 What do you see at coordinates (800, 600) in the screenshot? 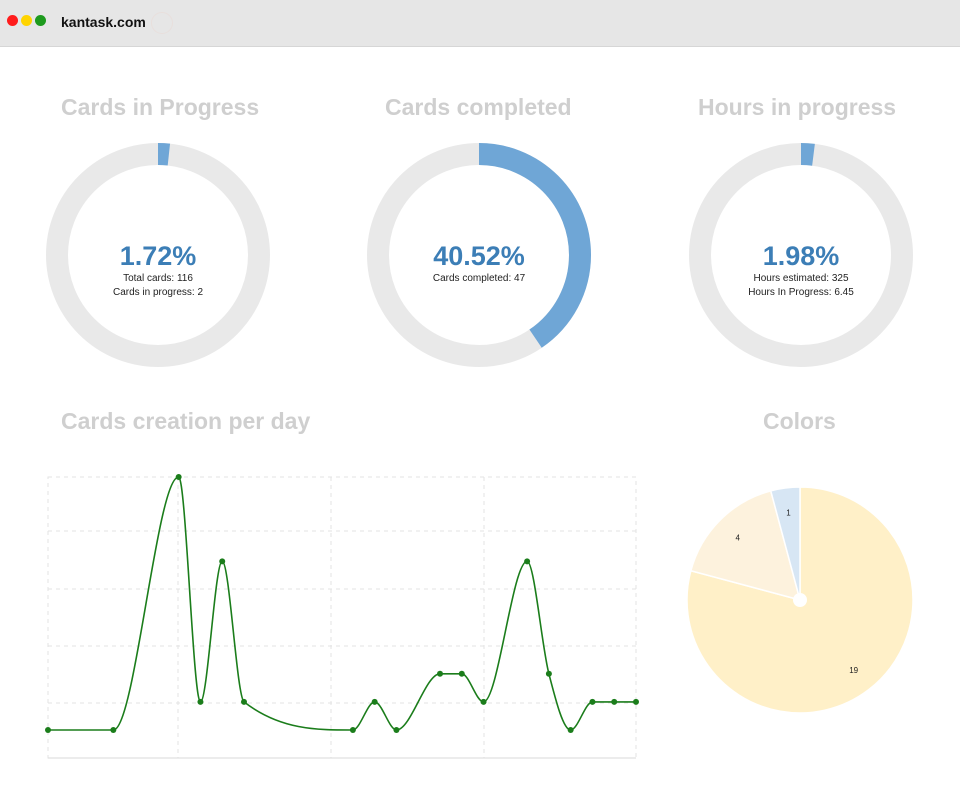
I see `pie-center-hole` at bounding box center [800, 600].